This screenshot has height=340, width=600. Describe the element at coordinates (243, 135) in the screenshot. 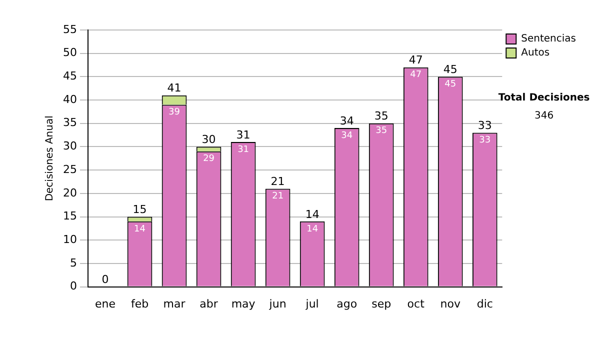

I see `total-label: 31` at that location.